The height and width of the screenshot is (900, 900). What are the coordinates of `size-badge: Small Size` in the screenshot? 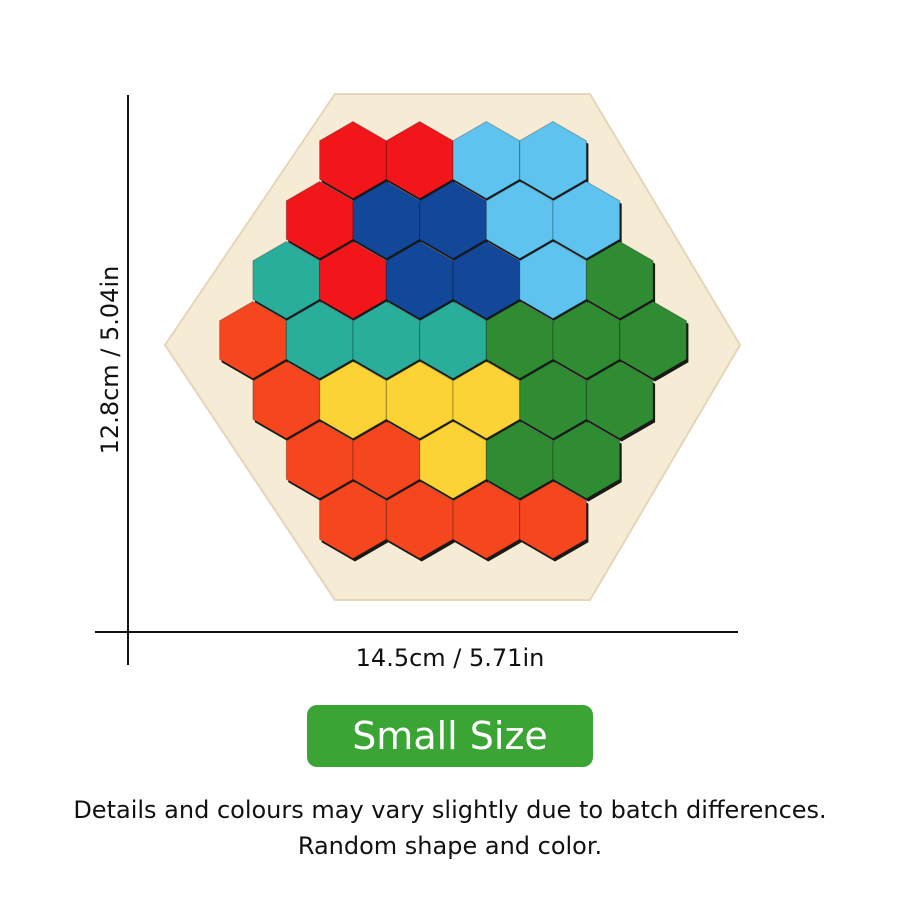 It's located at (450, 736).